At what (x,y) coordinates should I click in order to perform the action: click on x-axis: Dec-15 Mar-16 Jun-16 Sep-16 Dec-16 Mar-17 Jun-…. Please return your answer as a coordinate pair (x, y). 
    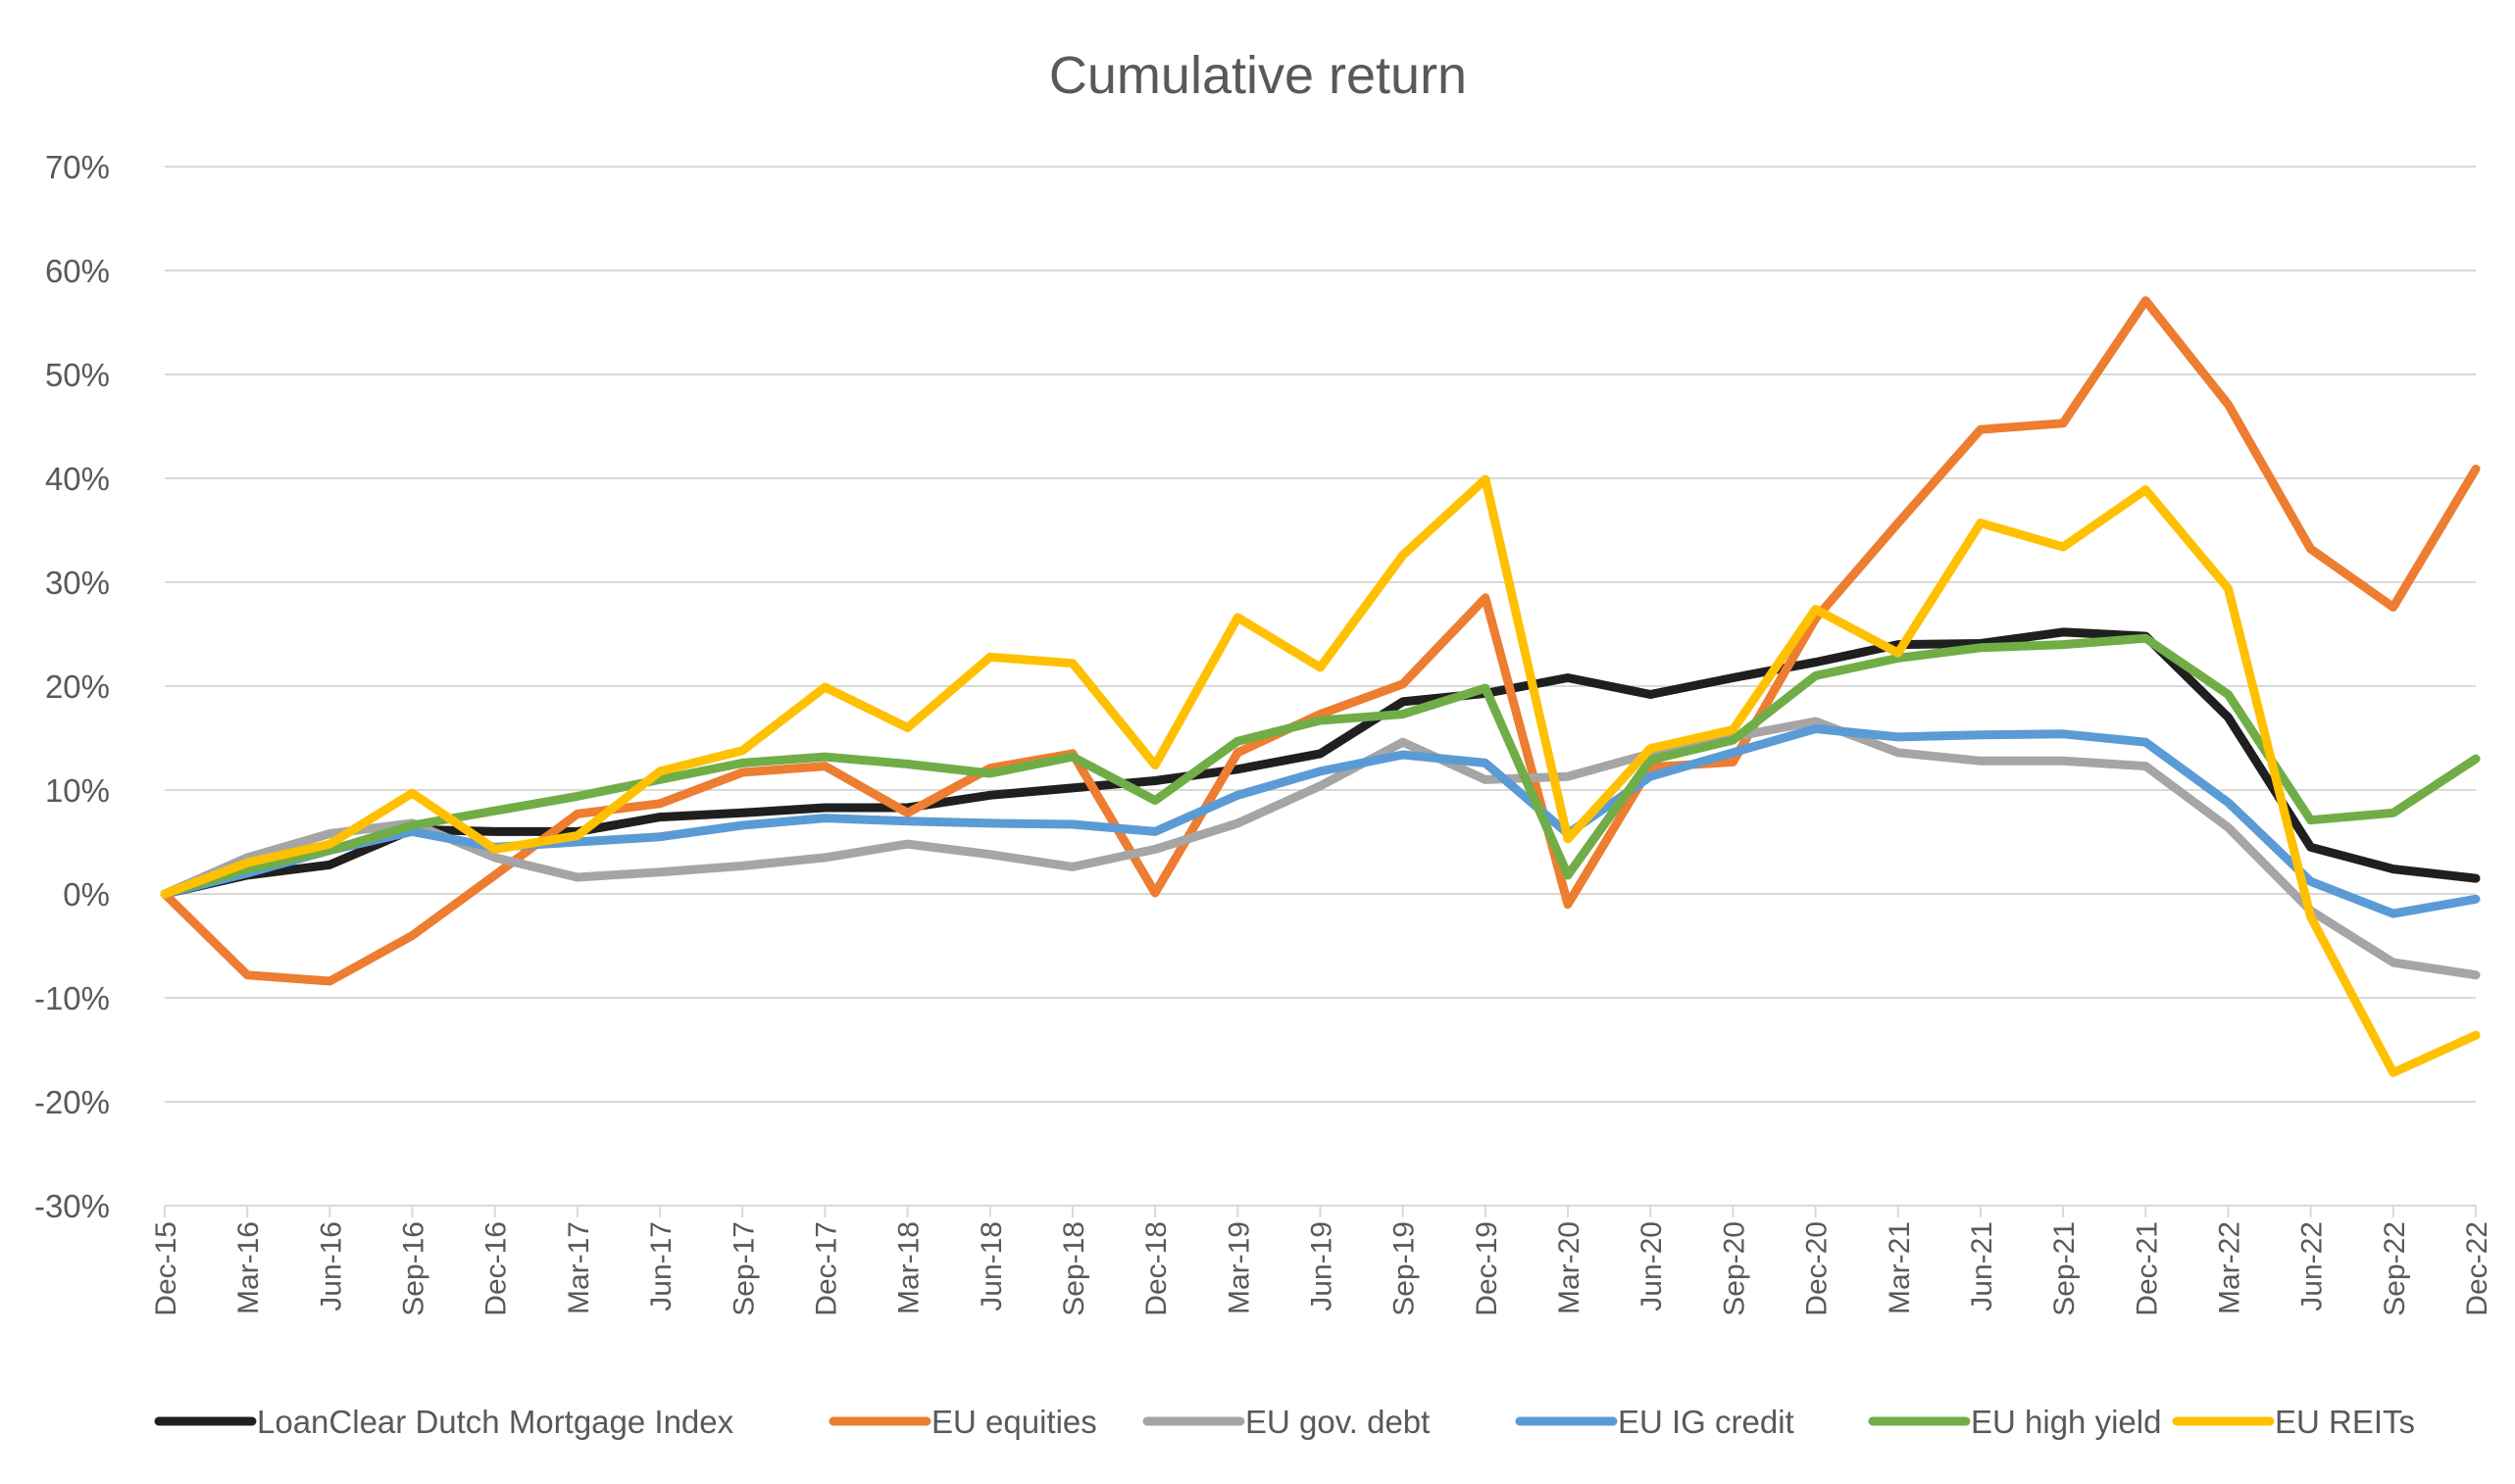
    Looking at the image, I should click on (1322, 1260).